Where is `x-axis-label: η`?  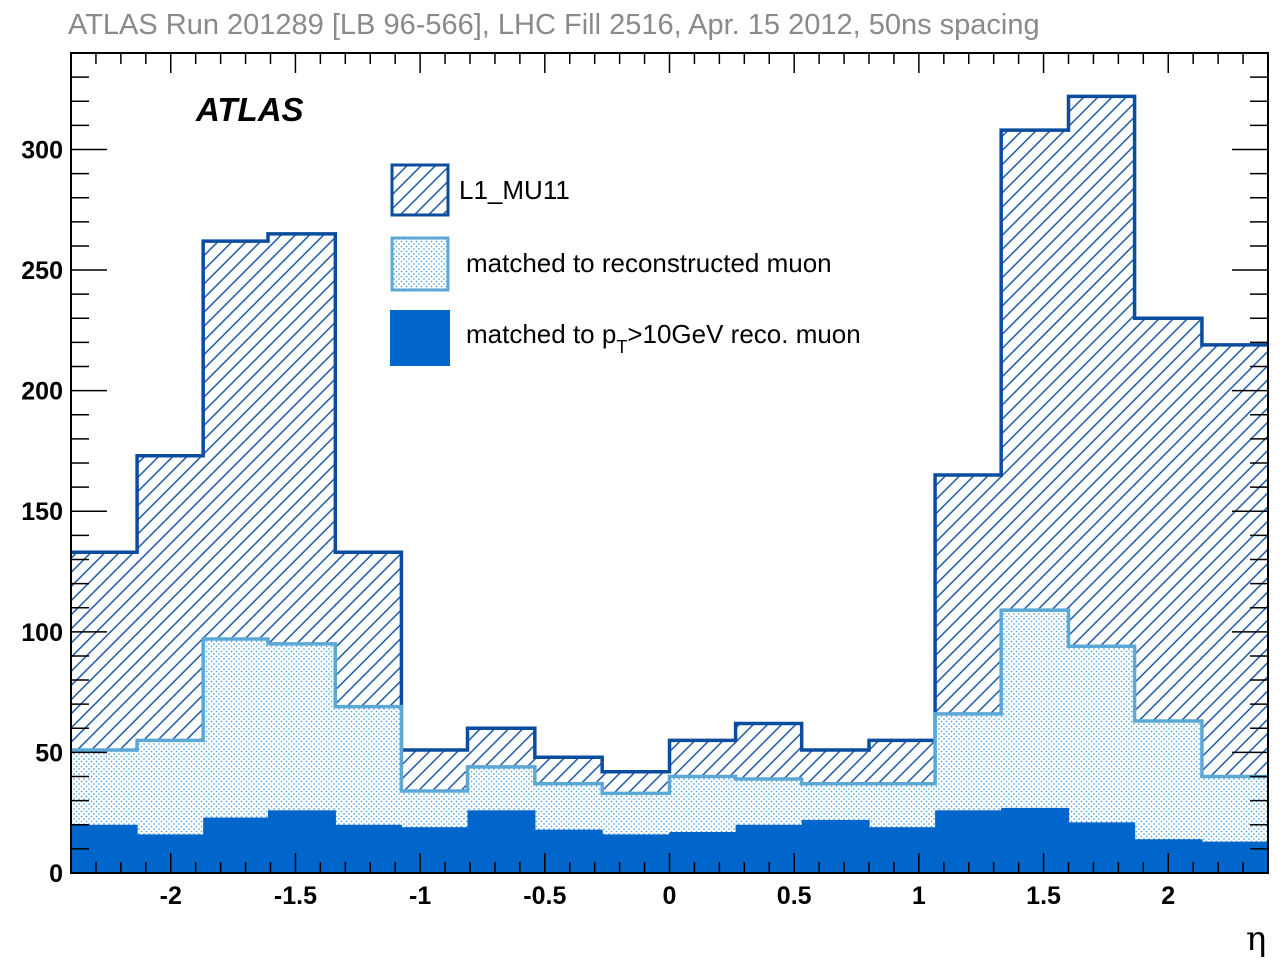
x-axis-label: η is located at coordinates (1256, 939).